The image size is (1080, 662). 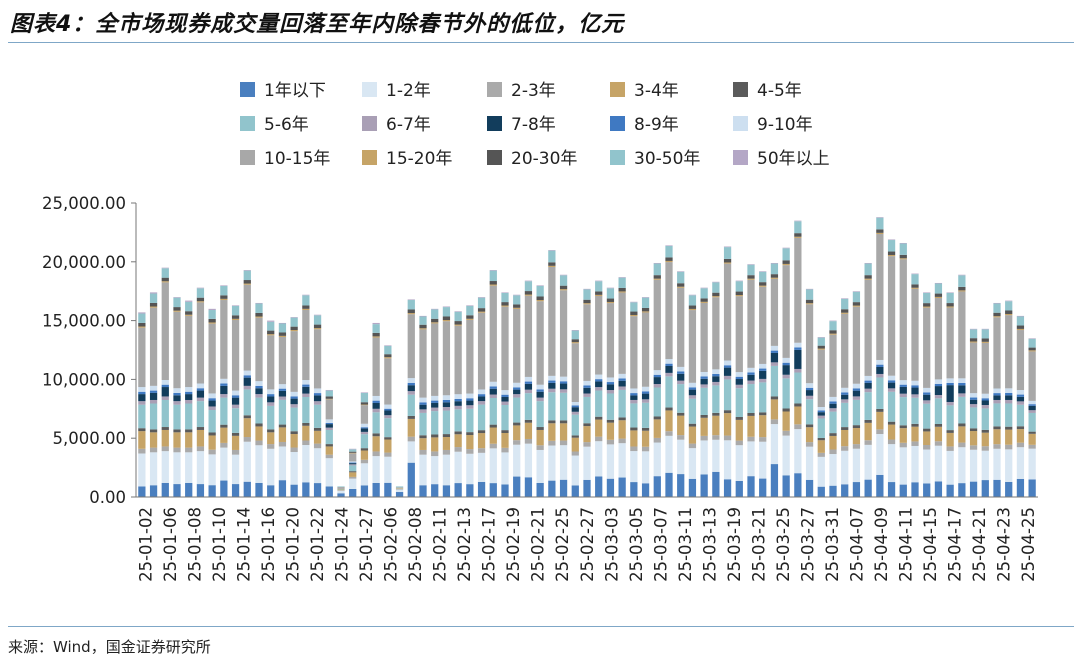 I want to click on x-tick-label: 25-04-15, so click(x=930, y=544).